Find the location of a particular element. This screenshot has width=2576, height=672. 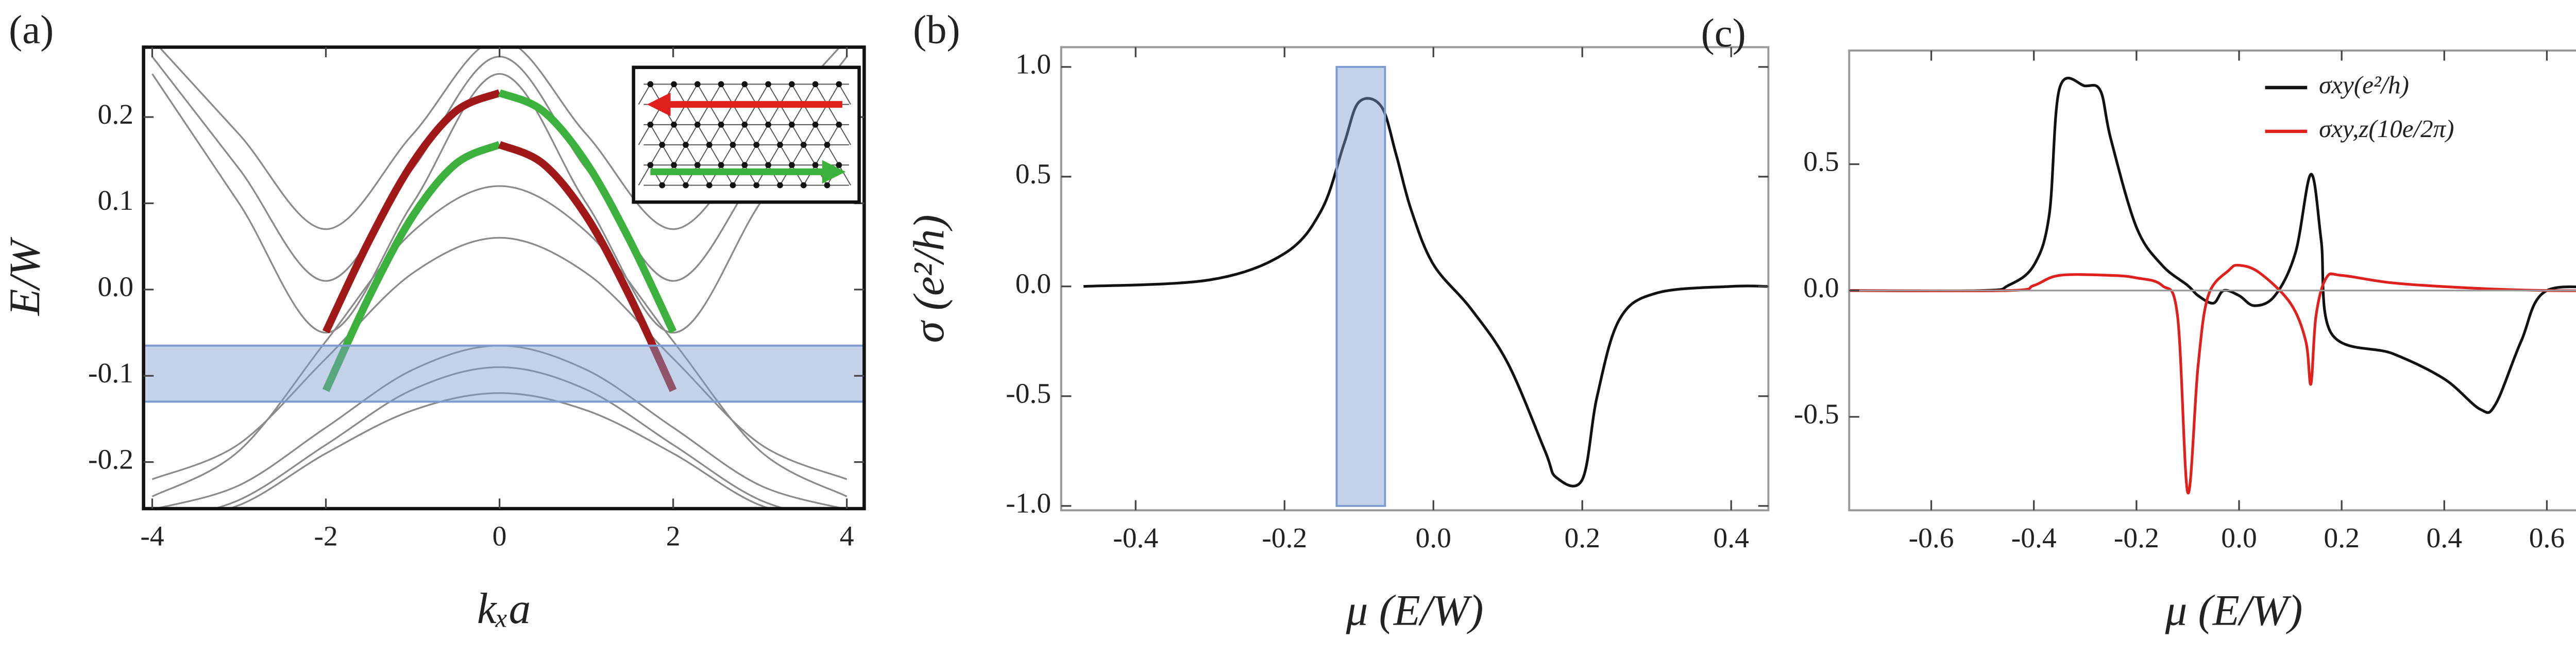

x-tick-label: 2 is located at coordinates (673, 536).